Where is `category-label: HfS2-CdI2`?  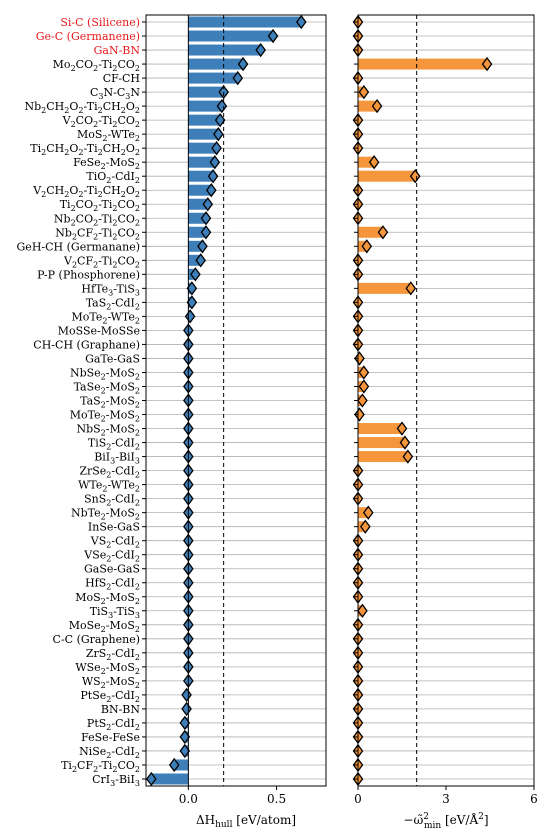 category-label: HfS2-CdI2 is located at coordinates (112, 584).